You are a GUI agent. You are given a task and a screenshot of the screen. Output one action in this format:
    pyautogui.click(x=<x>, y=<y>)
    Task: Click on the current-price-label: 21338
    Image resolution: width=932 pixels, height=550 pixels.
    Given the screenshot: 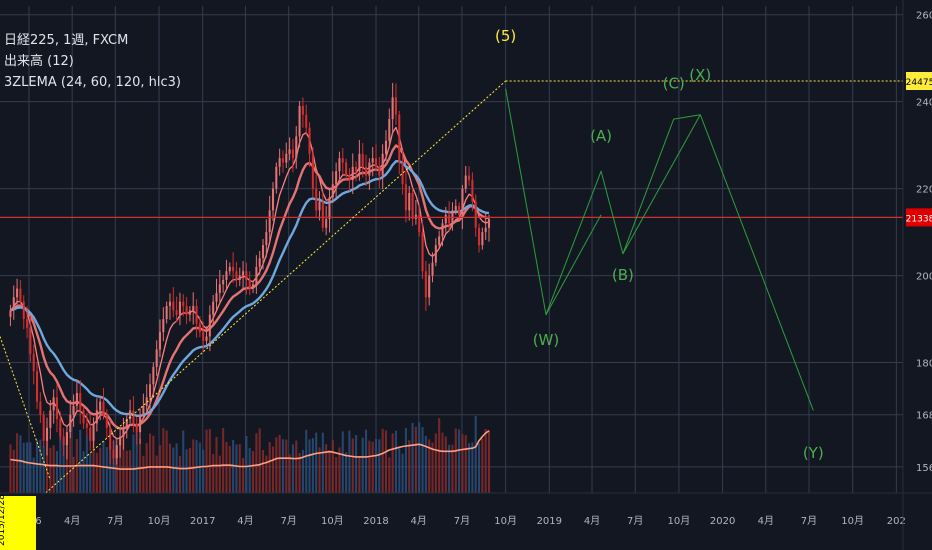 What is the action you would take?
    pyautogui.click(x=919, y=219)
    